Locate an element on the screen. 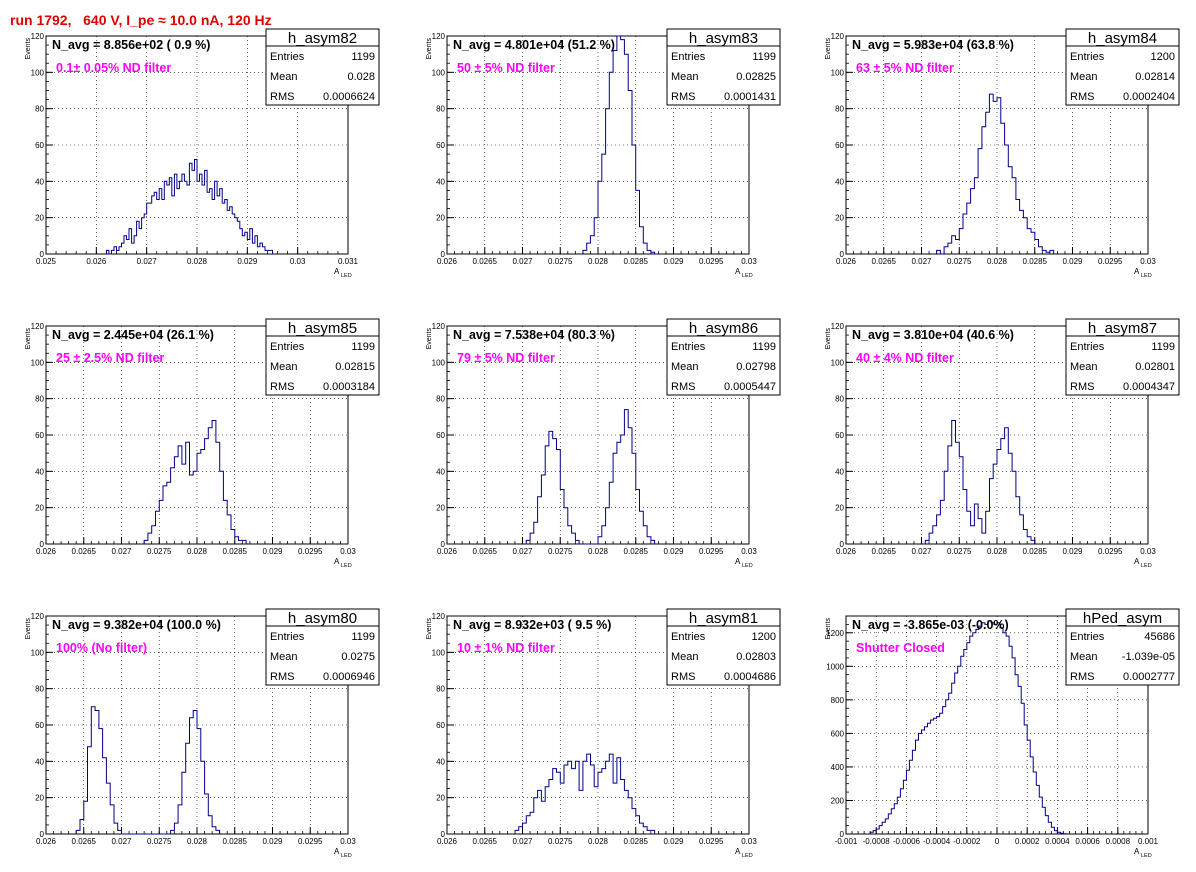 This screenshot has width=1196, height=872. x-tick-label: 0.0265 is located at coordinates (485, 261).